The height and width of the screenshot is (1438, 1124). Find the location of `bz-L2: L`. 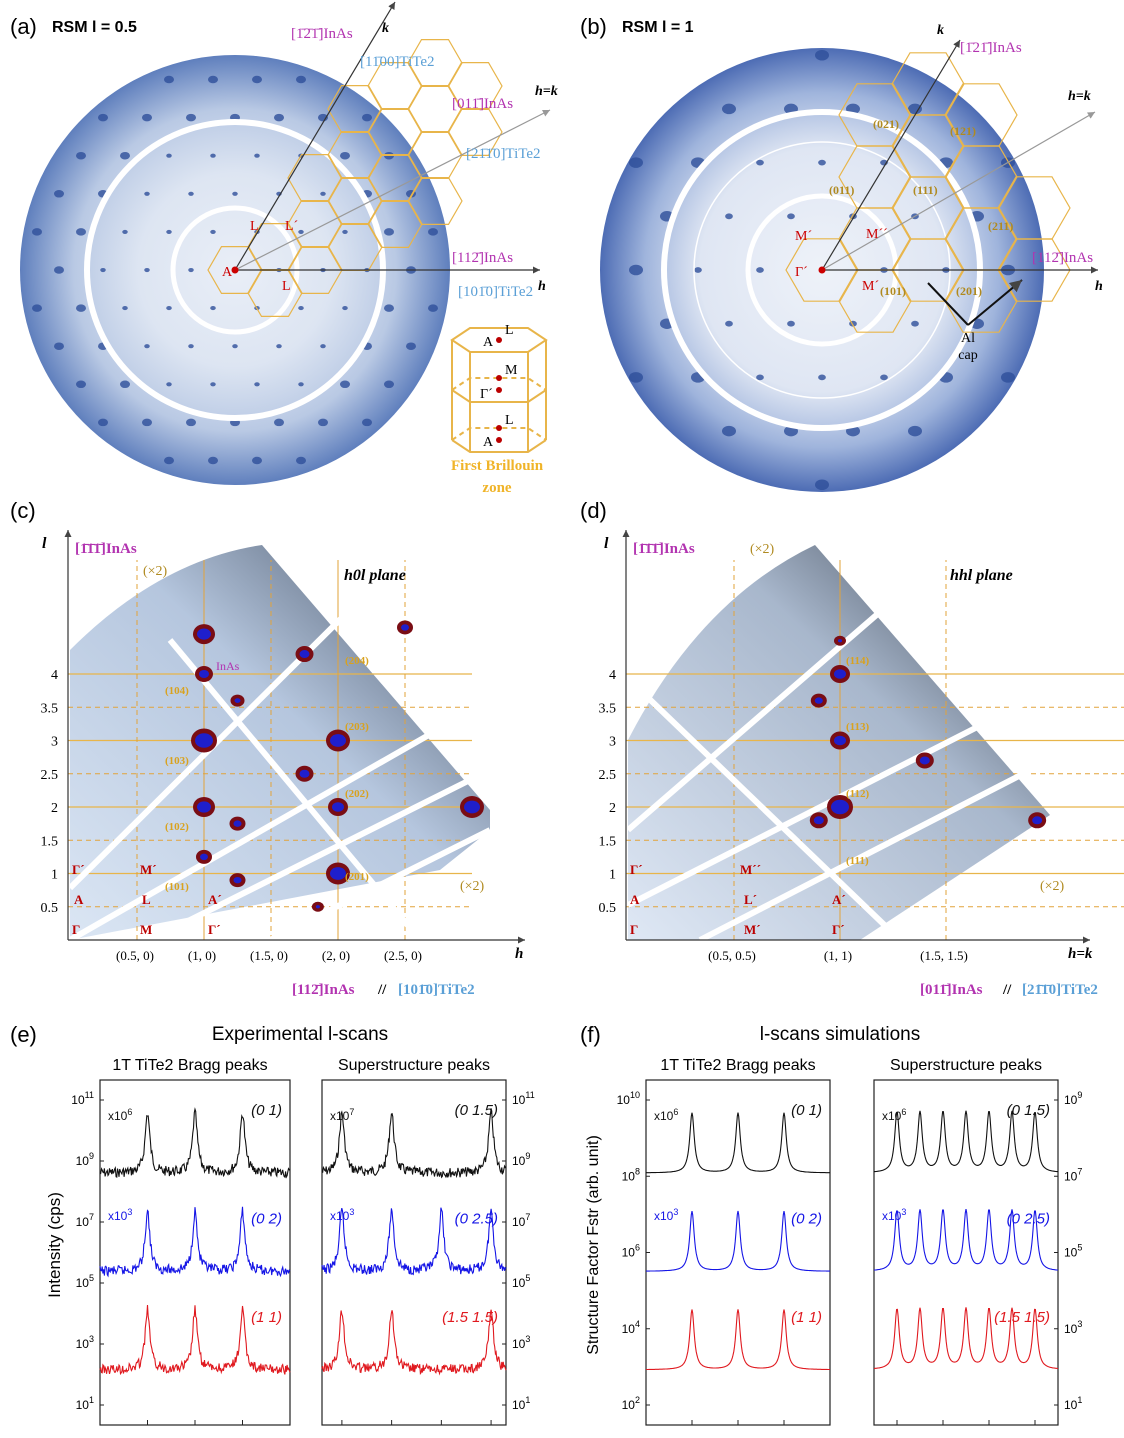

bz-L2: L is located at coordinates (509, 420).